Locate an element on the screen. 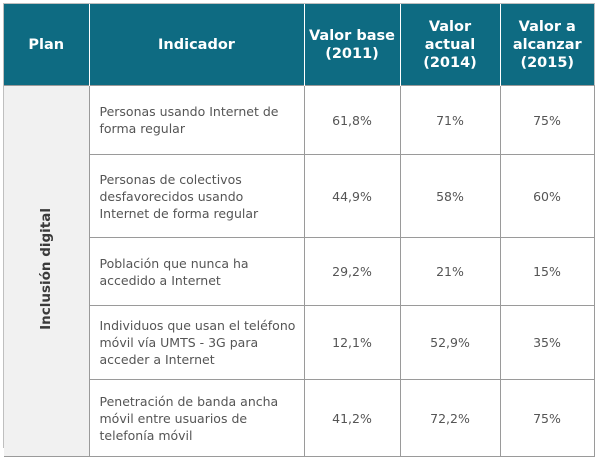  current-value-cell: 52,9% is located at coordinates (450, 342).